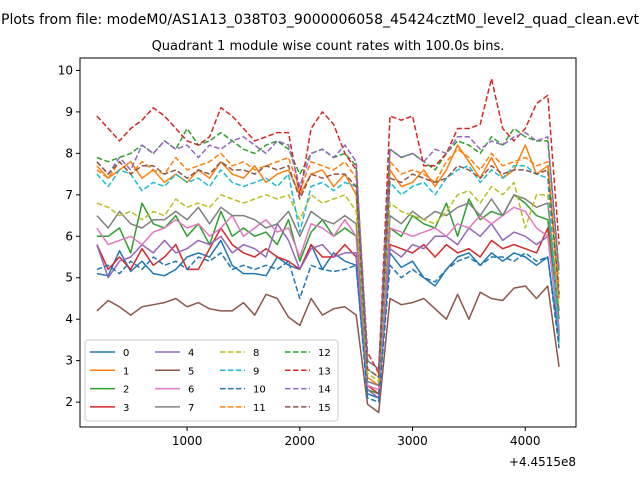 This screenshot has width=640, height=480. I want to click on y-tick-label: 10, so click(65, 70).